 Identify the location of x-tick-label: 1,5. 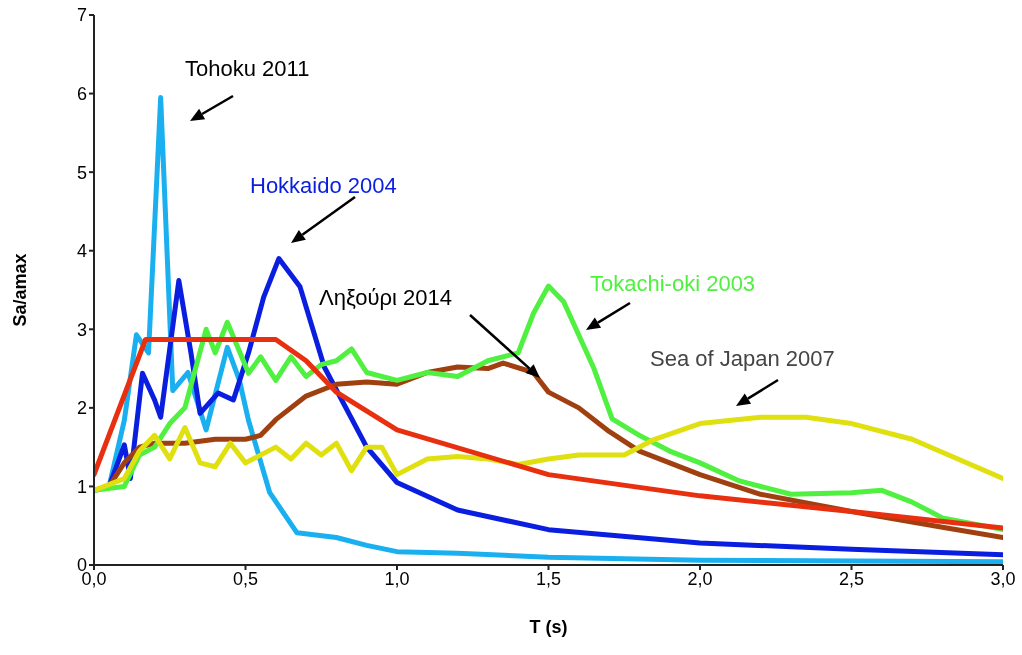
(548, 578).